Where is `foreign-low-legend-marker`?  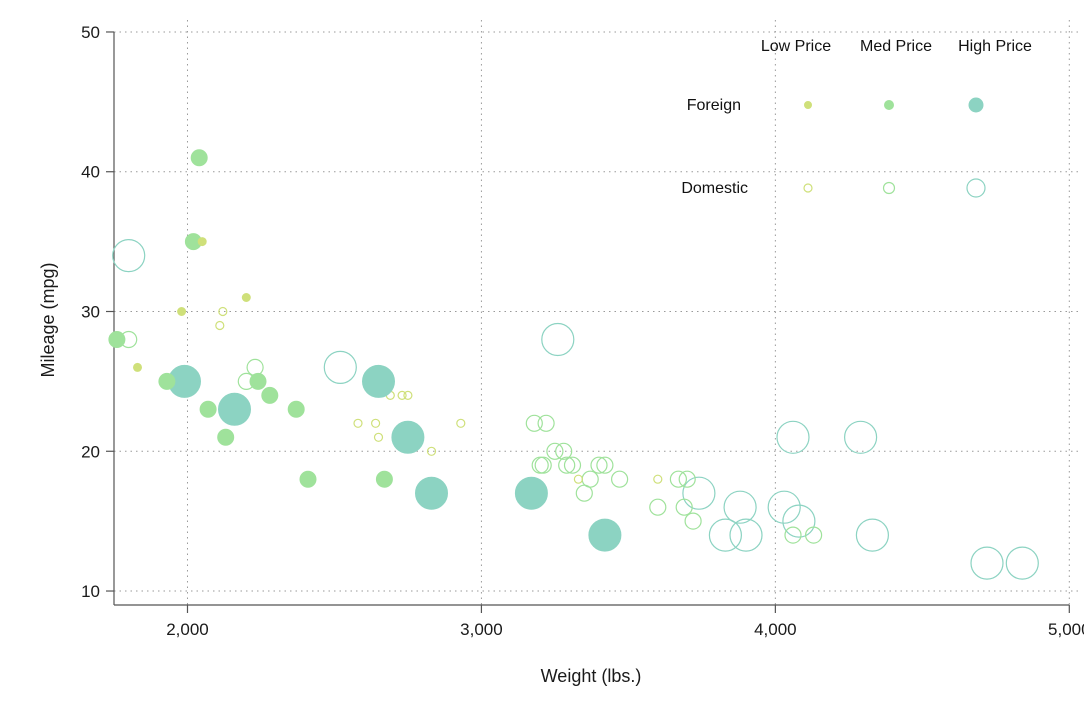
foreign-low-legend-marker is located at coordinates (808, 105).